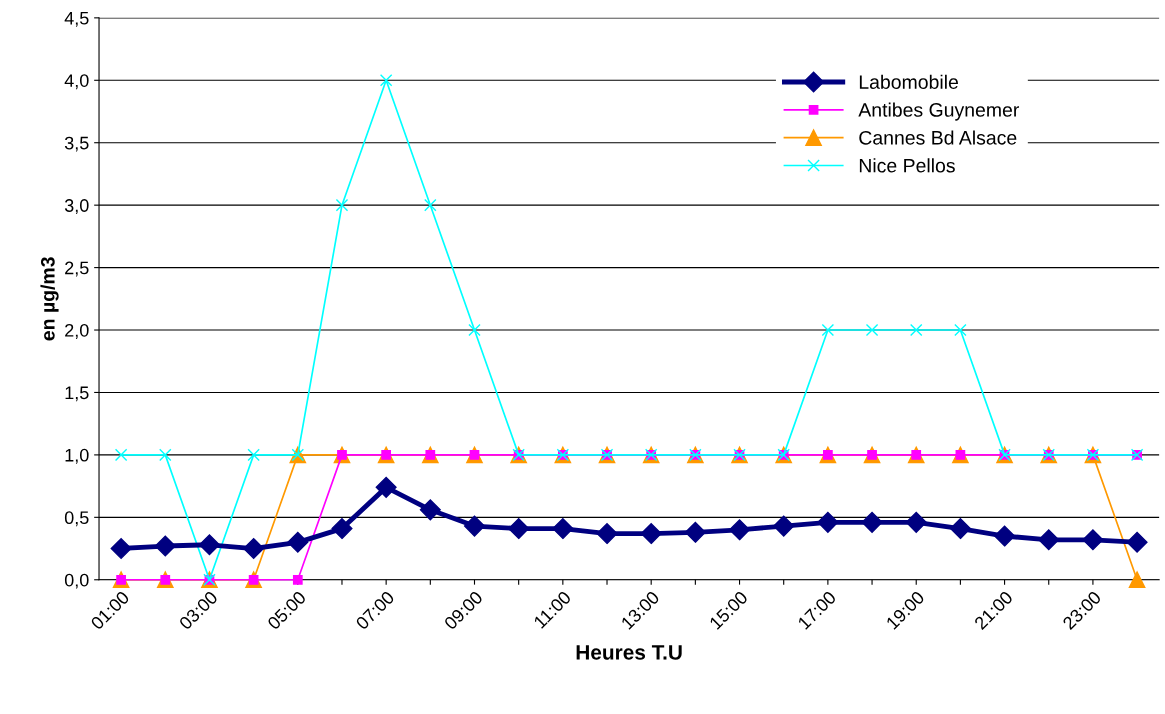 The height and width of the screenshot is (714, 1165). What do you see at coordinates (76, 19) in the screenshot?
I see `y-tick-label: 4,5` at bounding box center [76, 19].